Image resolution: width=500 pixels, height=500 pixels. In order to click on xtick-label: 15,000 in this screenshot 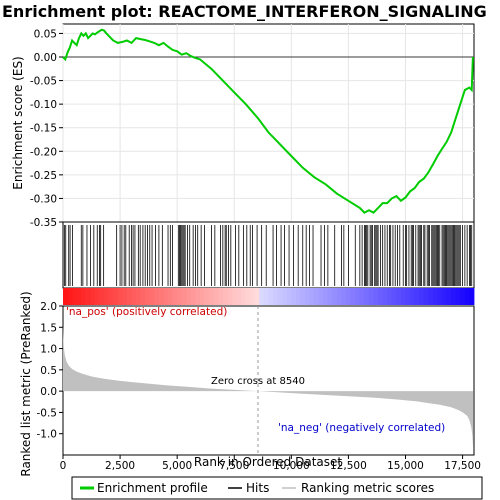, I will do `click(405, 466)`.